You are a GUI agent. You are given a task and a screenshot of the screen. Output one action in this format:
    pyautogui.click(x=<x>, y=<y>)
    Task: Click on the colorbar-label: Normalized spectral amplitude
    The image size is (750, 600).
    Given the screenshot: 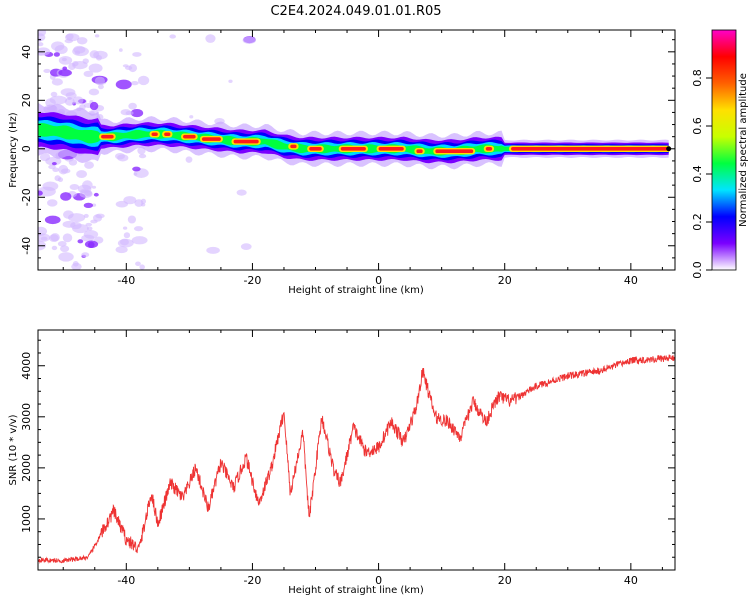 What is the action you would take?
    pyautogui.click(x=743, y=150)
    